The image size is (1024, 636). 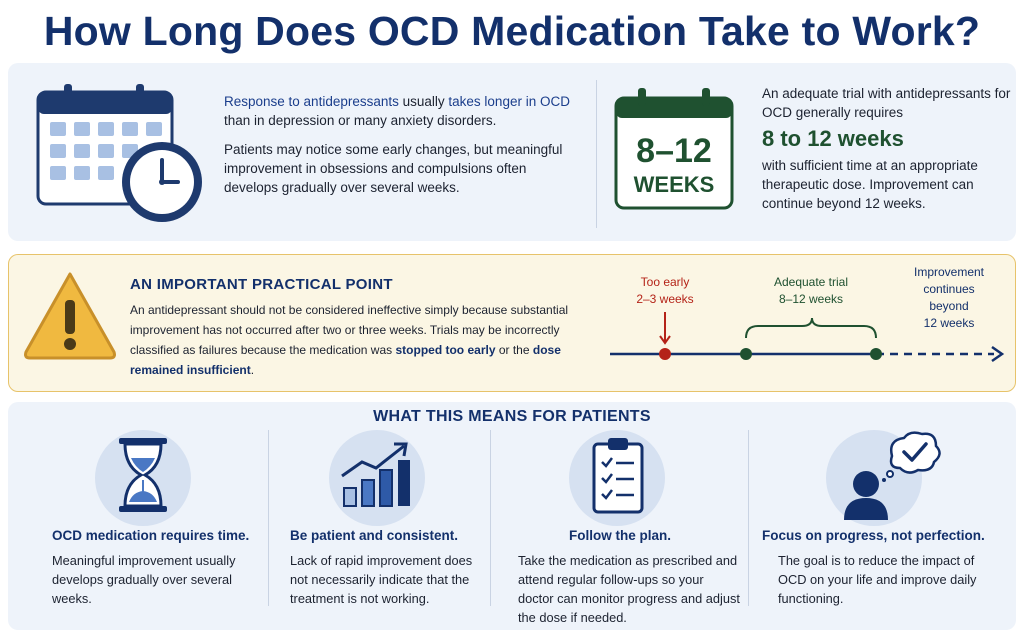 I want to click on highlight-antidepressants: Response to antidepressants, so click(x=311, y=101).